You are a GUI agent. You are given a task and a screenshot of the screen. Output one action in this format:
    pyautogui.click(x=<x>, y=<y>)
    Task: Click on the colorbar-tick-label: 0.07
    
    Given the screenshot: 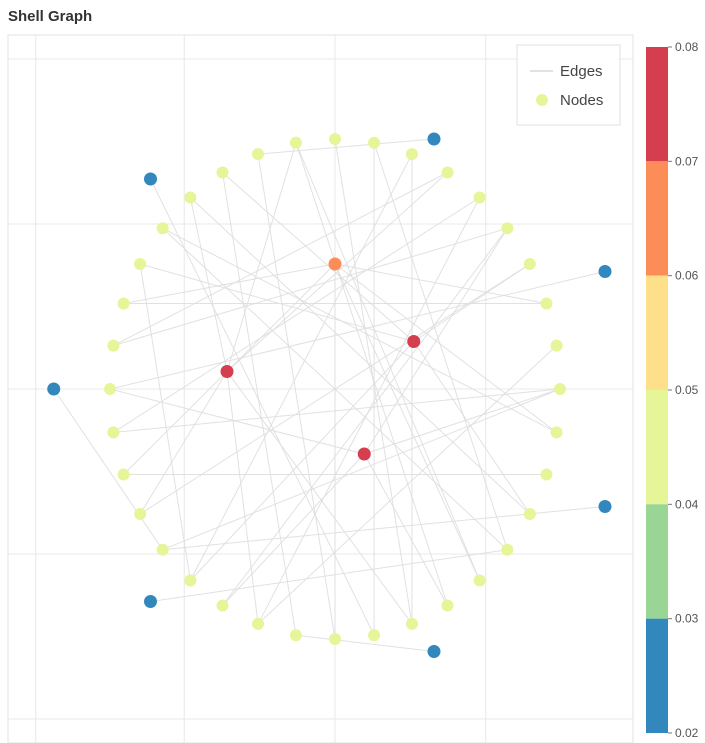 What is the action you would take?
    pyautogui.click(x=687, y=161)
    